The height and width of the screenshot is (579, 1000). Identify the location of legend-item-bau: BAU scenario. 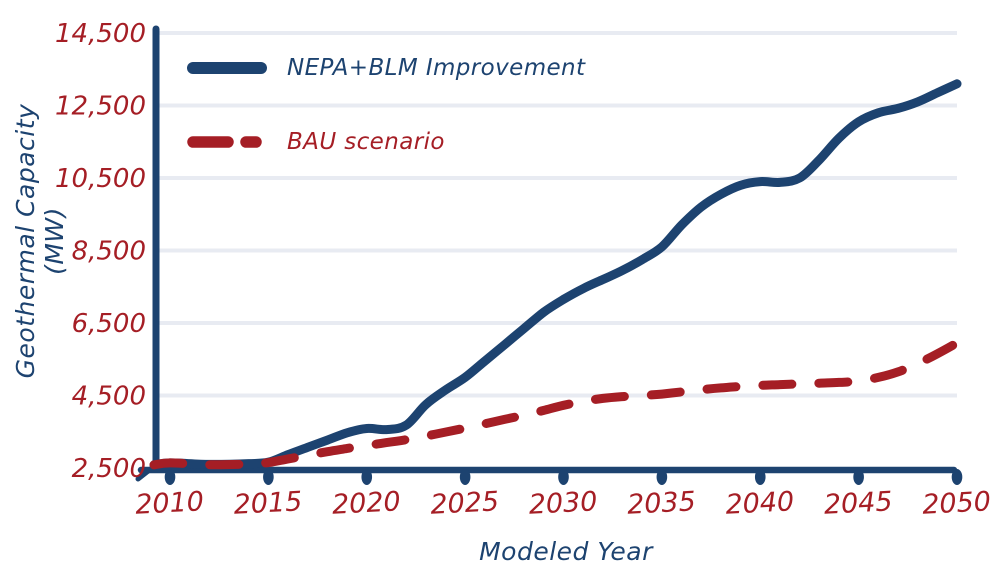
(315, 142).